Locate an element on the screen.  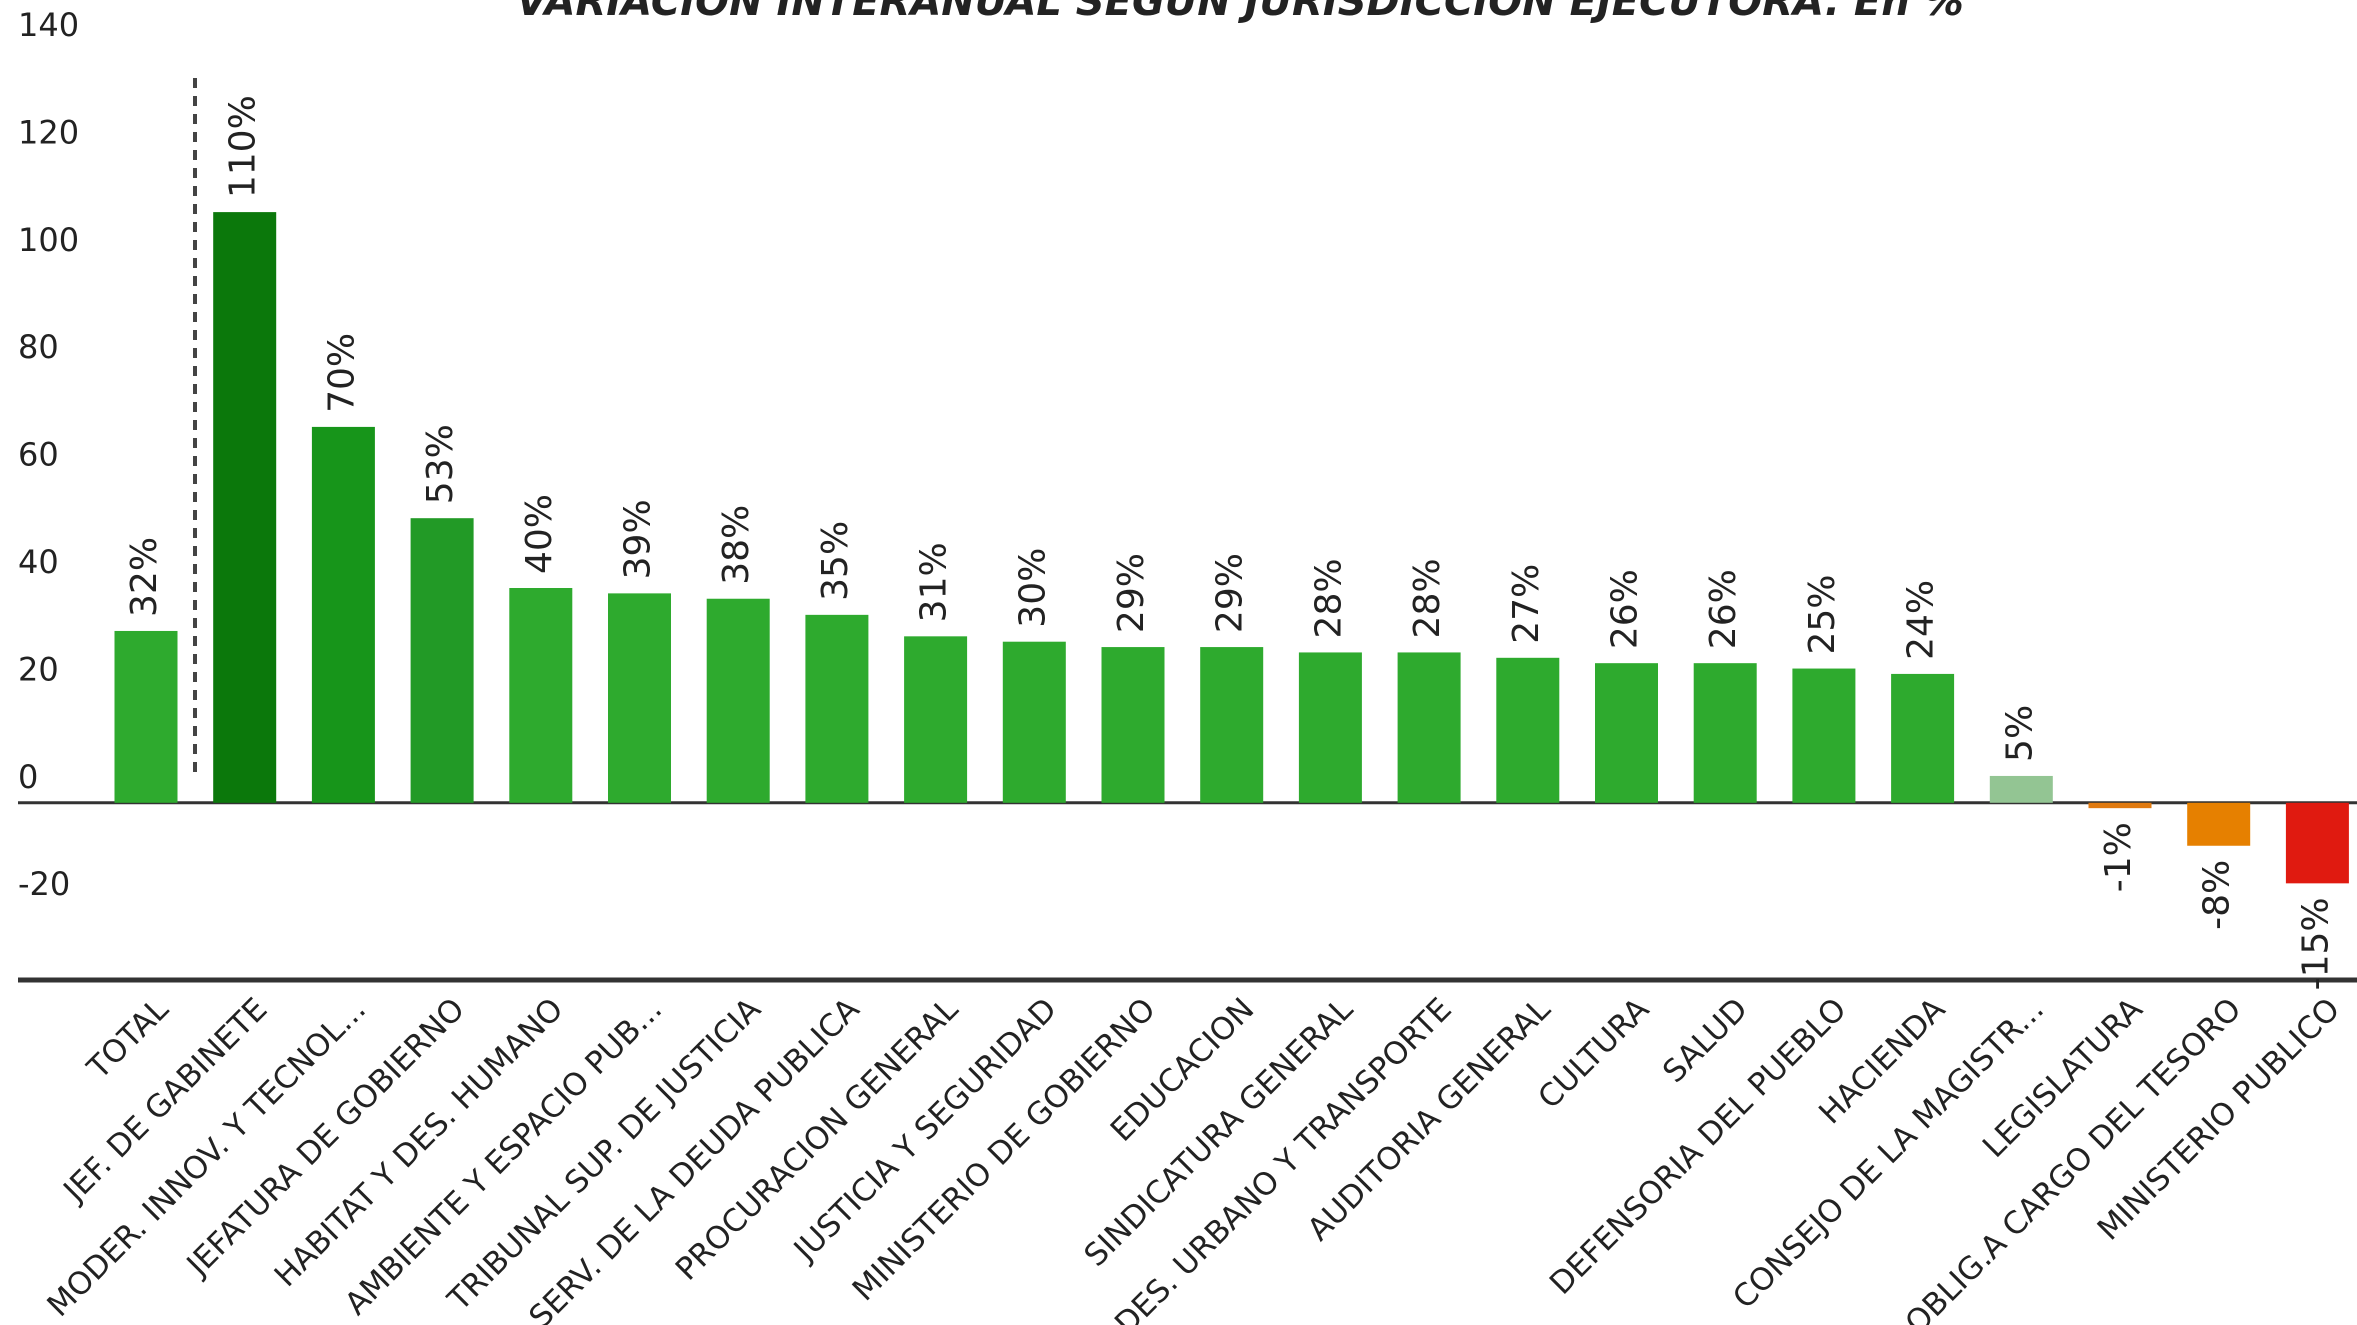
value-label: 30% is located at coordinates (1032, 588).